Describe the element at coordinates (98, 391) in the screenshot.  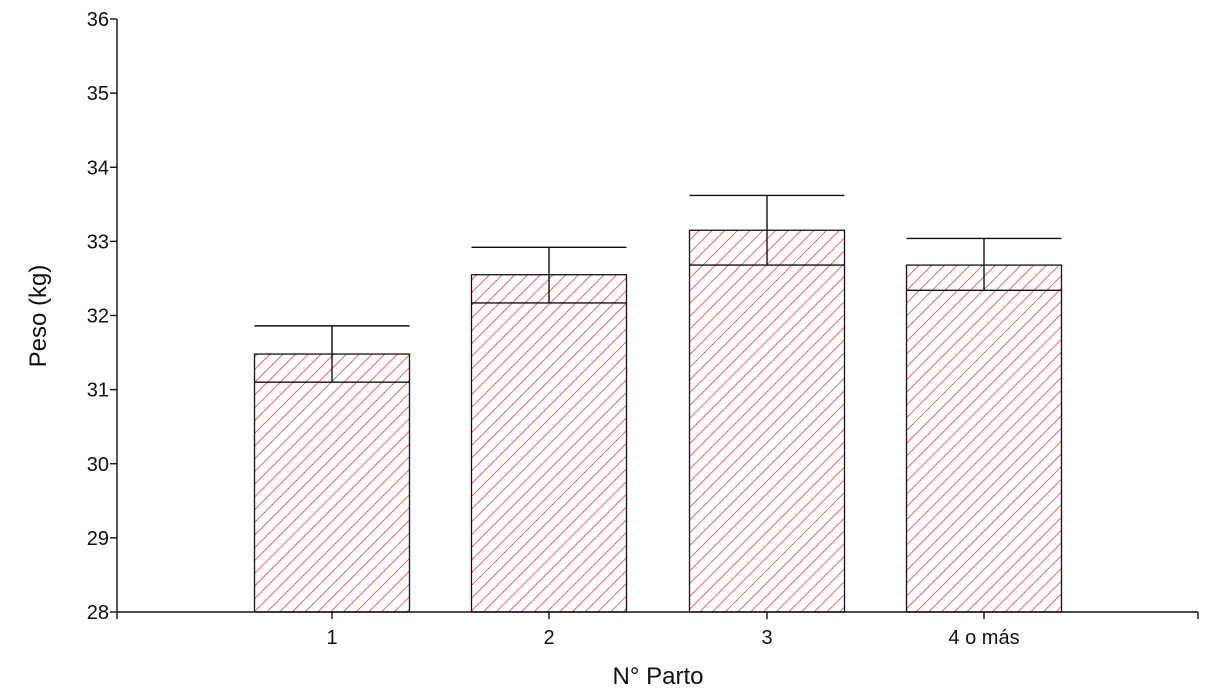
I see `y-tick-label-31: 31` at that location.